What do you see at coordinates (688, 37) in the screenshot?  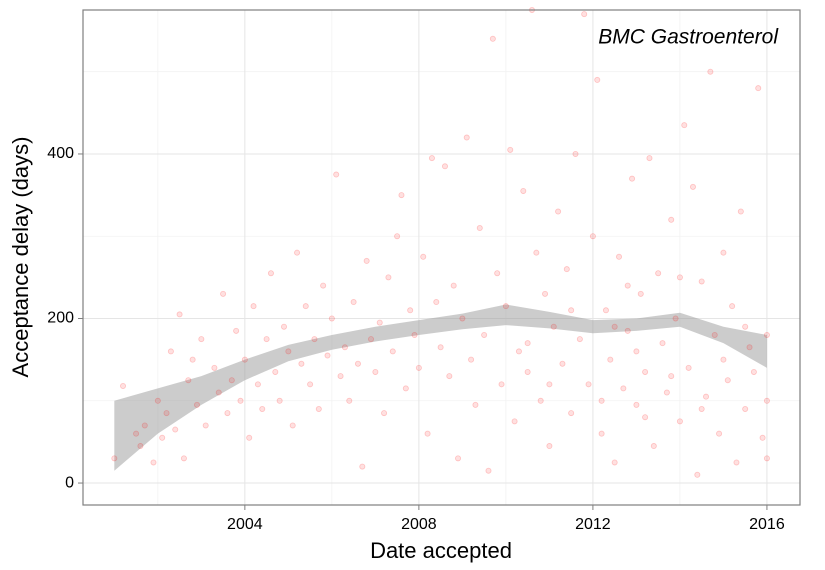 I see `annotation: BMC Gastroenterol` at bounding box center [688, 37].